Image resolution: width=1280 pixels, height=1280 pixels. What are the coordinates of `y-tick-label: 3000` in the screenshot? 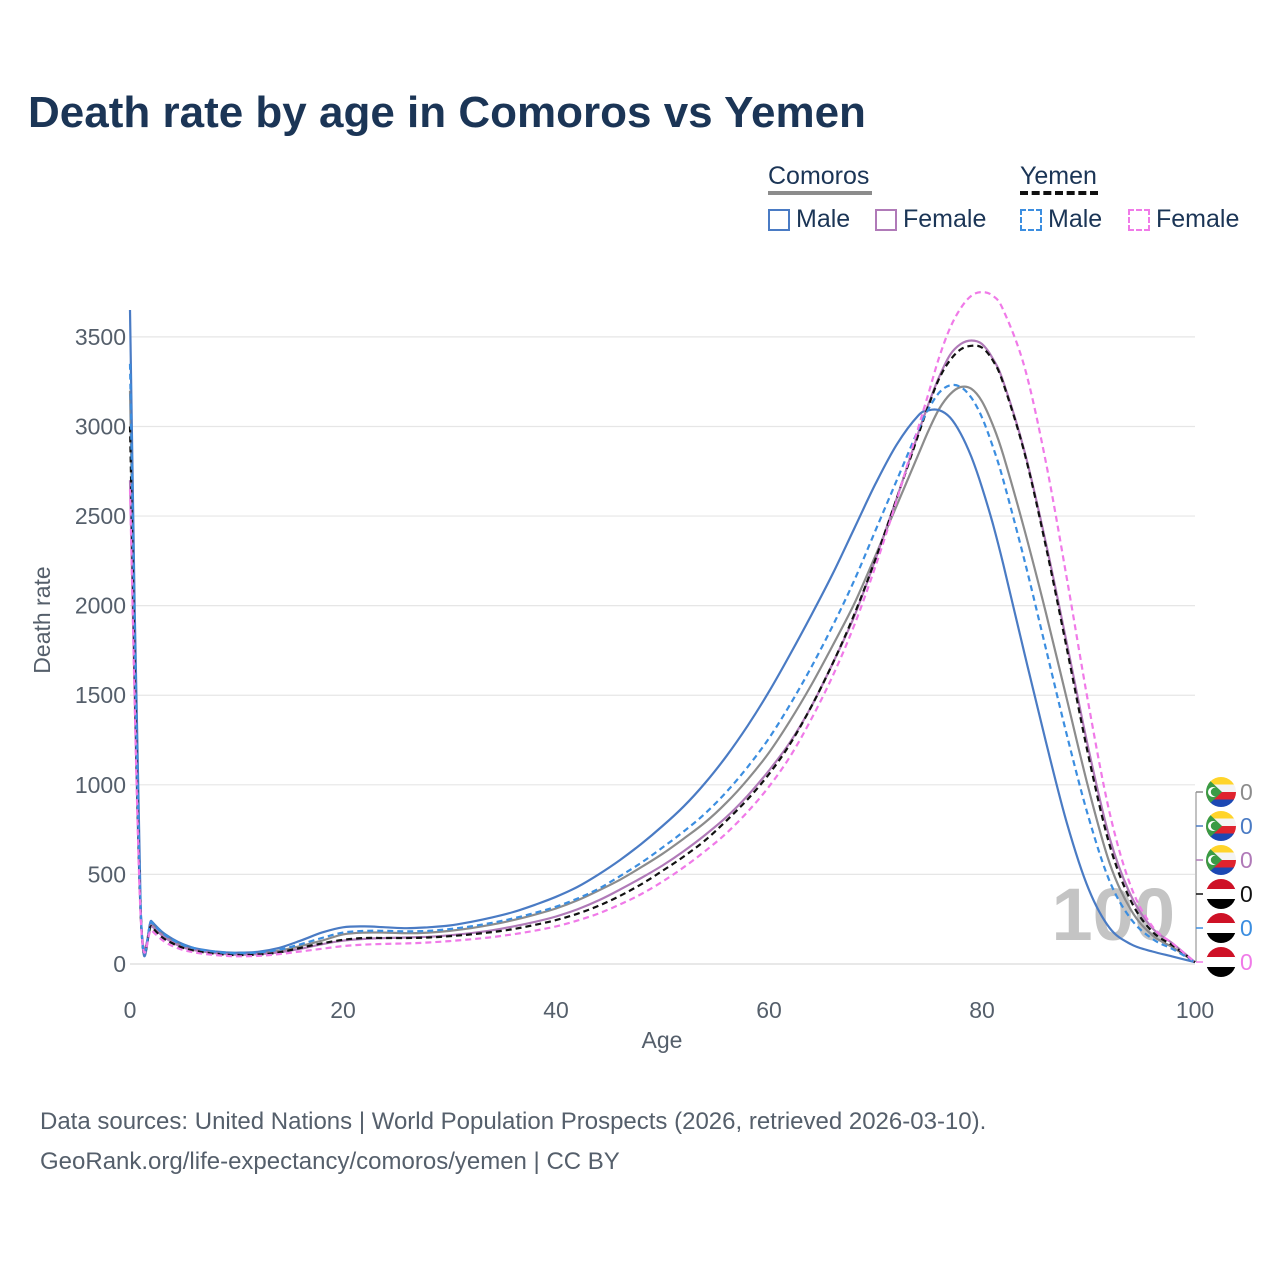 It's located at (100, 426).